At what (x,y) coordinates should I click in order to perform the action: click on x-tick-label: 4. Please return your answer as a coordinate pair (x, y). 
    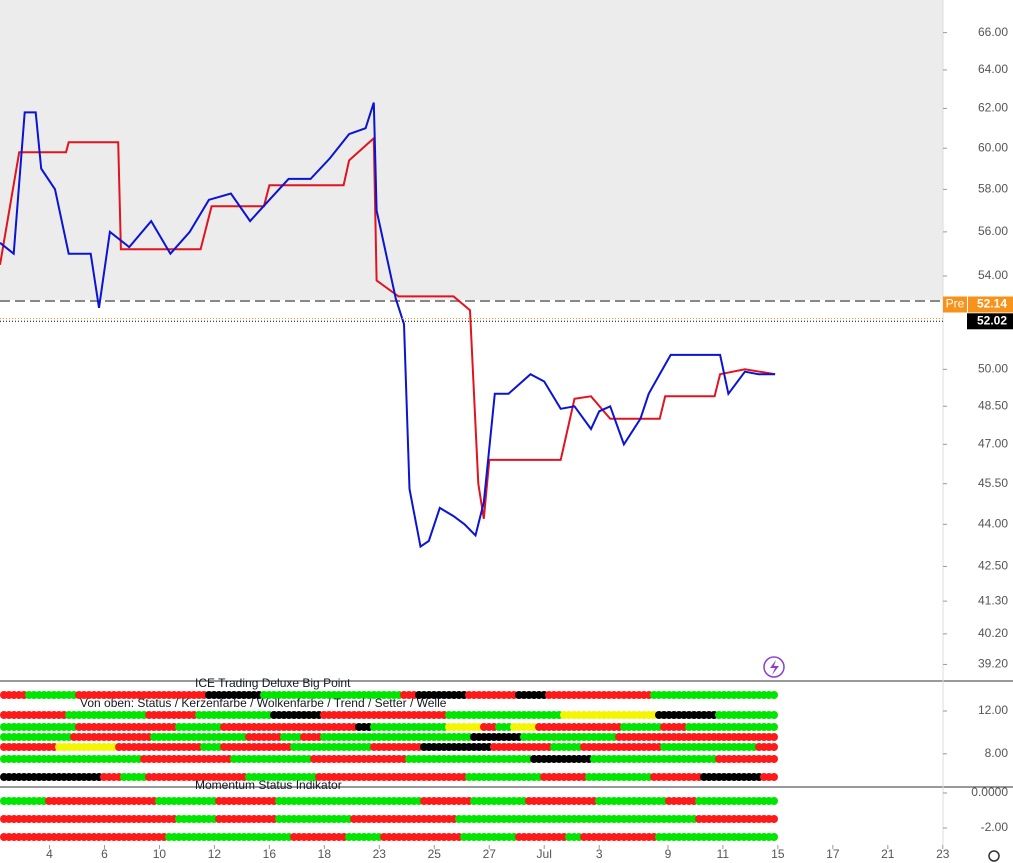
    Looking at the image, I should click on (49, 854).